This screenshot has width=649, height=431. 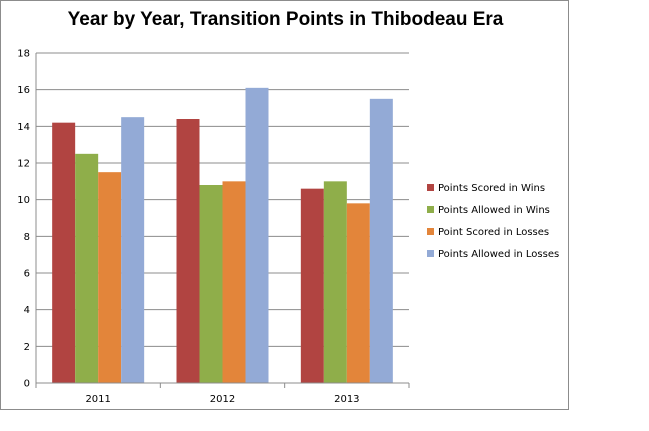 I want to click on y-tick-label: 0, so click(x=27, y=384).